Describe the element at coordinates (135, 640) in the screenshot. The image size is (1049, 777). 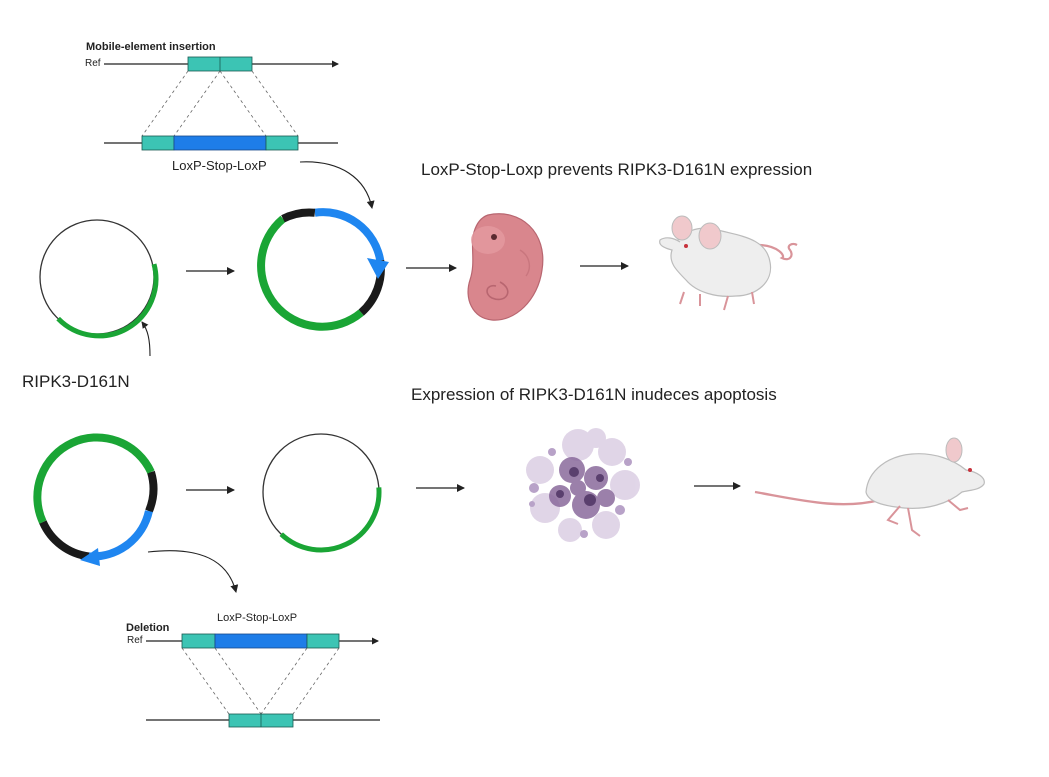
I see `ref-label-bottom: Ref` at that location.